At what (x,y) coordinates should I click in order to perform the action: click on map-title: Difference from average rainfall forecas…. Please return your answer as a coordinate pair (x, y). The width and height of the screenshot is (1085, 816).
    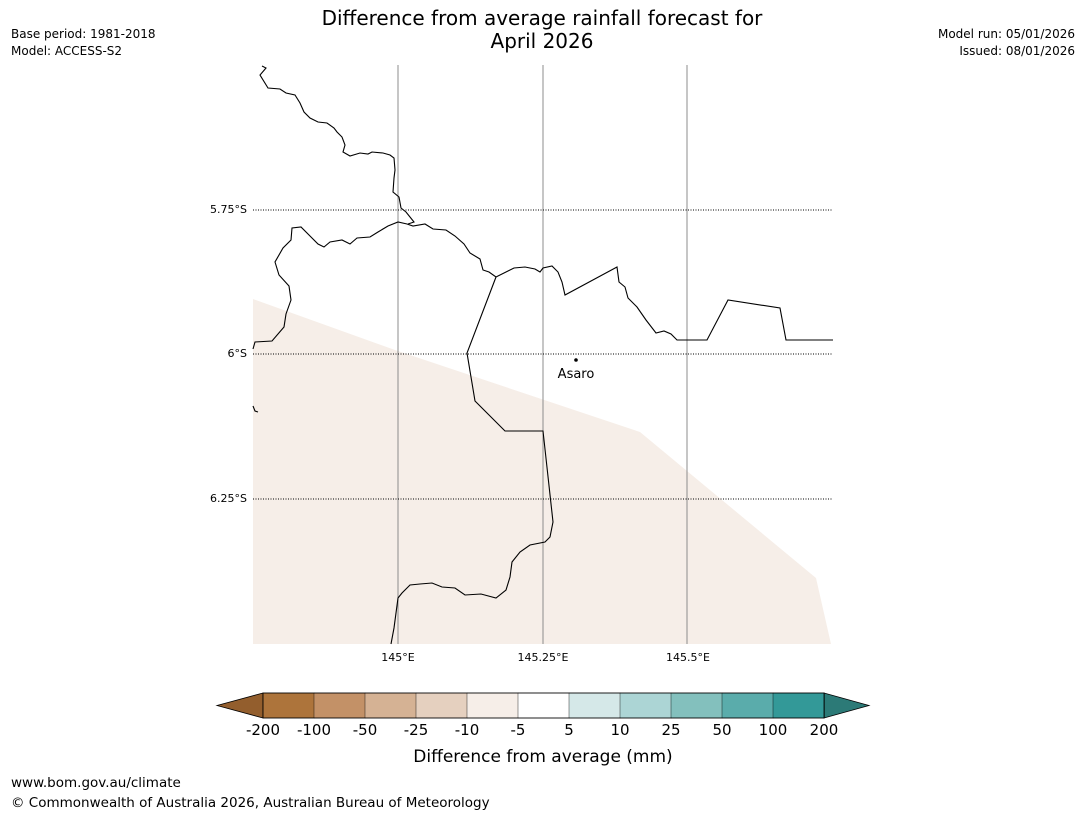
    Looking at the image, I should click on (542, 30).